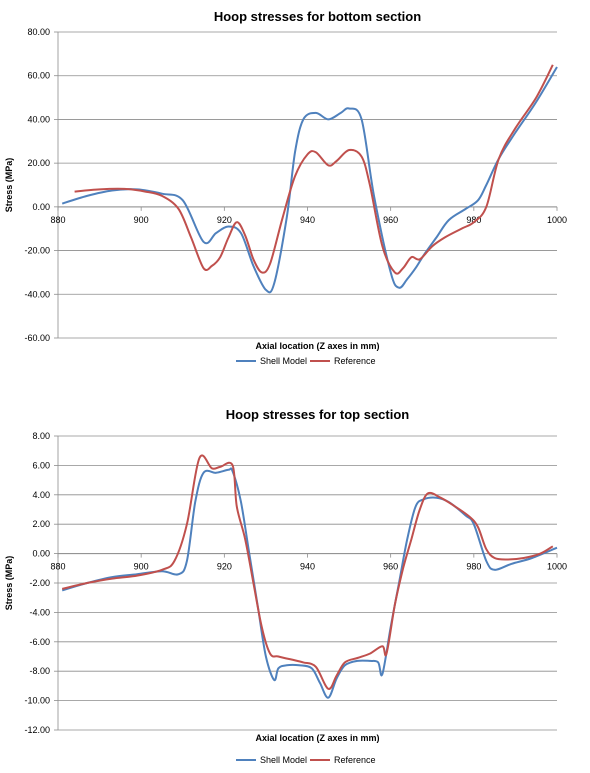 Image resolution: width=590 pixels, height=773 pixels. I want to click on y-tick-label: -12.00, so click(37, 730).